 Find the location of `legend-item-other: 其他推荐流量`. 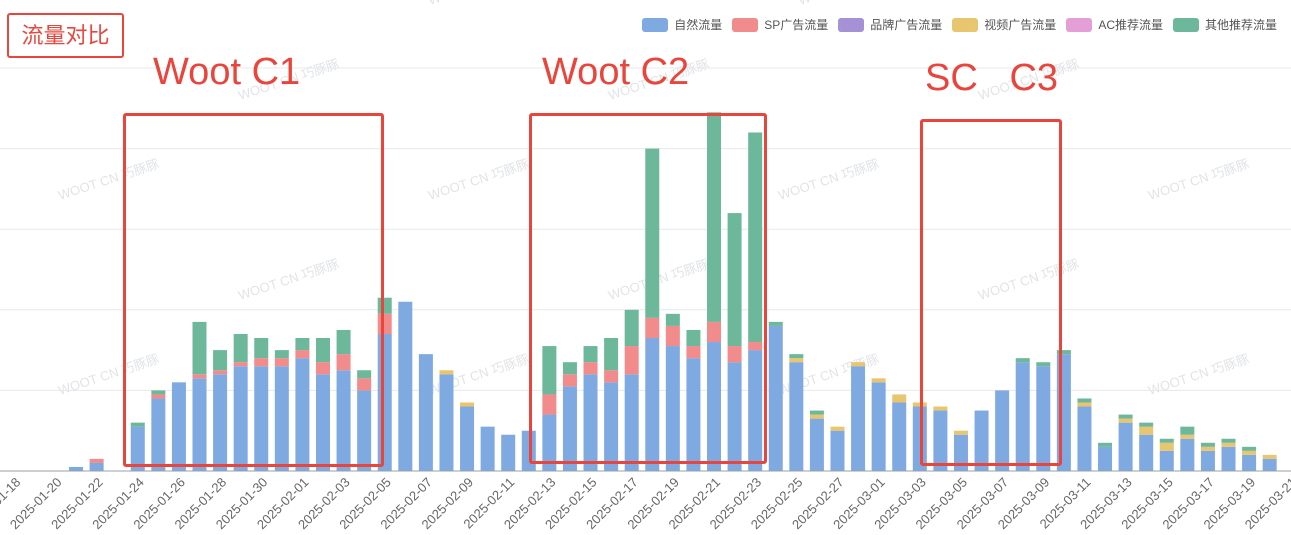

legend-item-other: 其他推荐流量 is located at coordinates (1224, 24).